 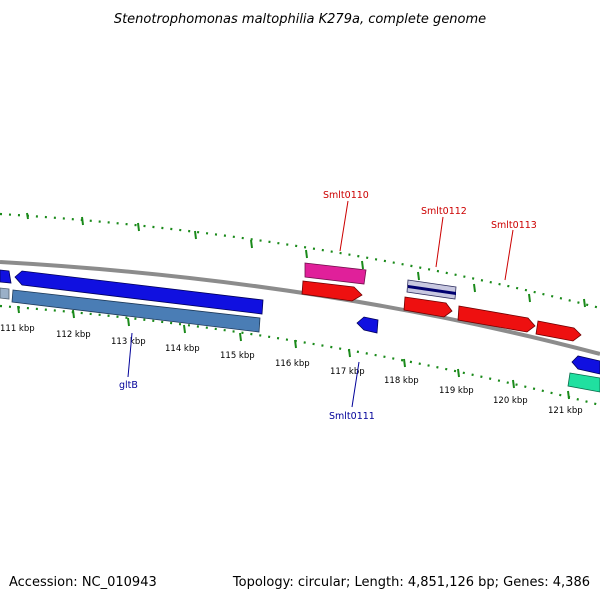 I want to click on tick-label: 114 kbp, so click(x=182, y=349).